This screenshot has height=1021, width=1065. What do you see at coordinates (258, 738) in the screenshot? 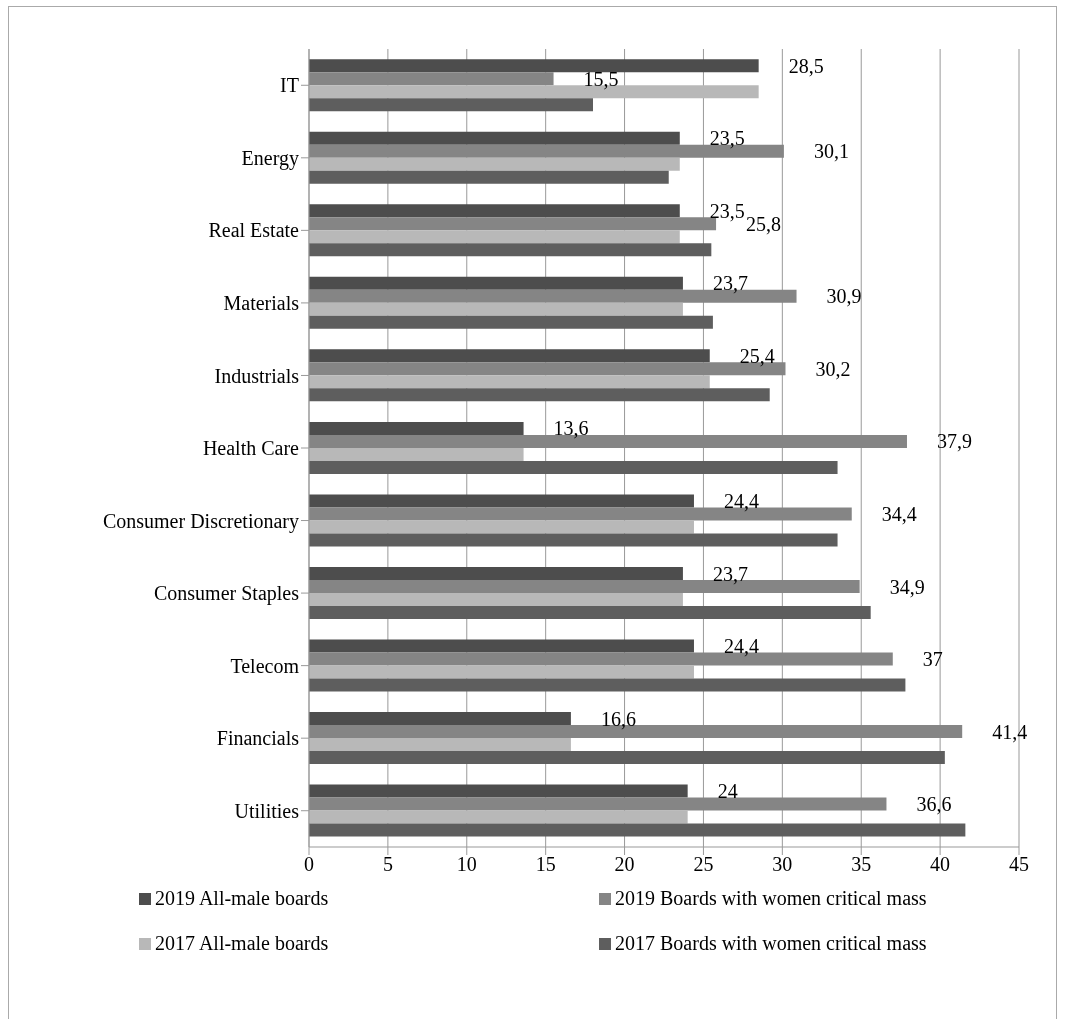
I see `y-tick-label: Financials` at bounding box center [258, 738].